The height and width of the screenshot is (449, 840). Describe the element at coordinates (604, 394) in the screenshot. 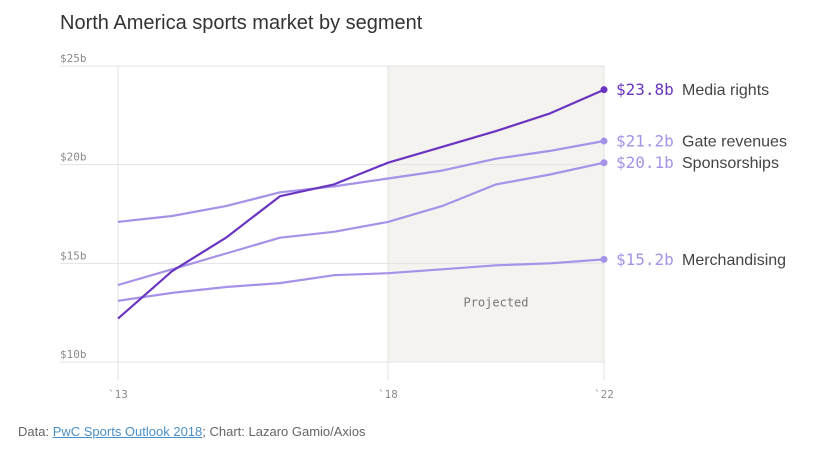

I see `x-tick-label: `22` at that location.